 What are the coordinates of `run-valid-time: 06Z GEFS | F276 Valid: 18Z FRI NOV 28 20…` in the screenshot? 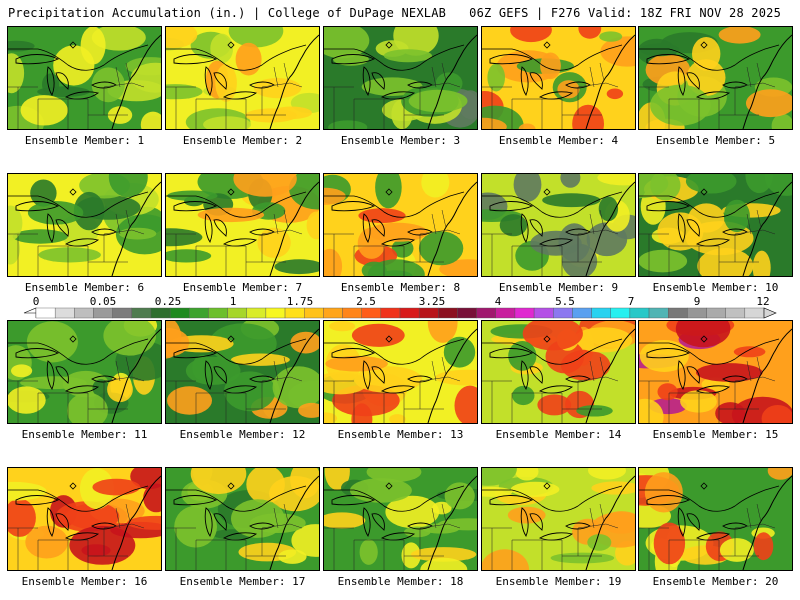 It's located at (625, 13).